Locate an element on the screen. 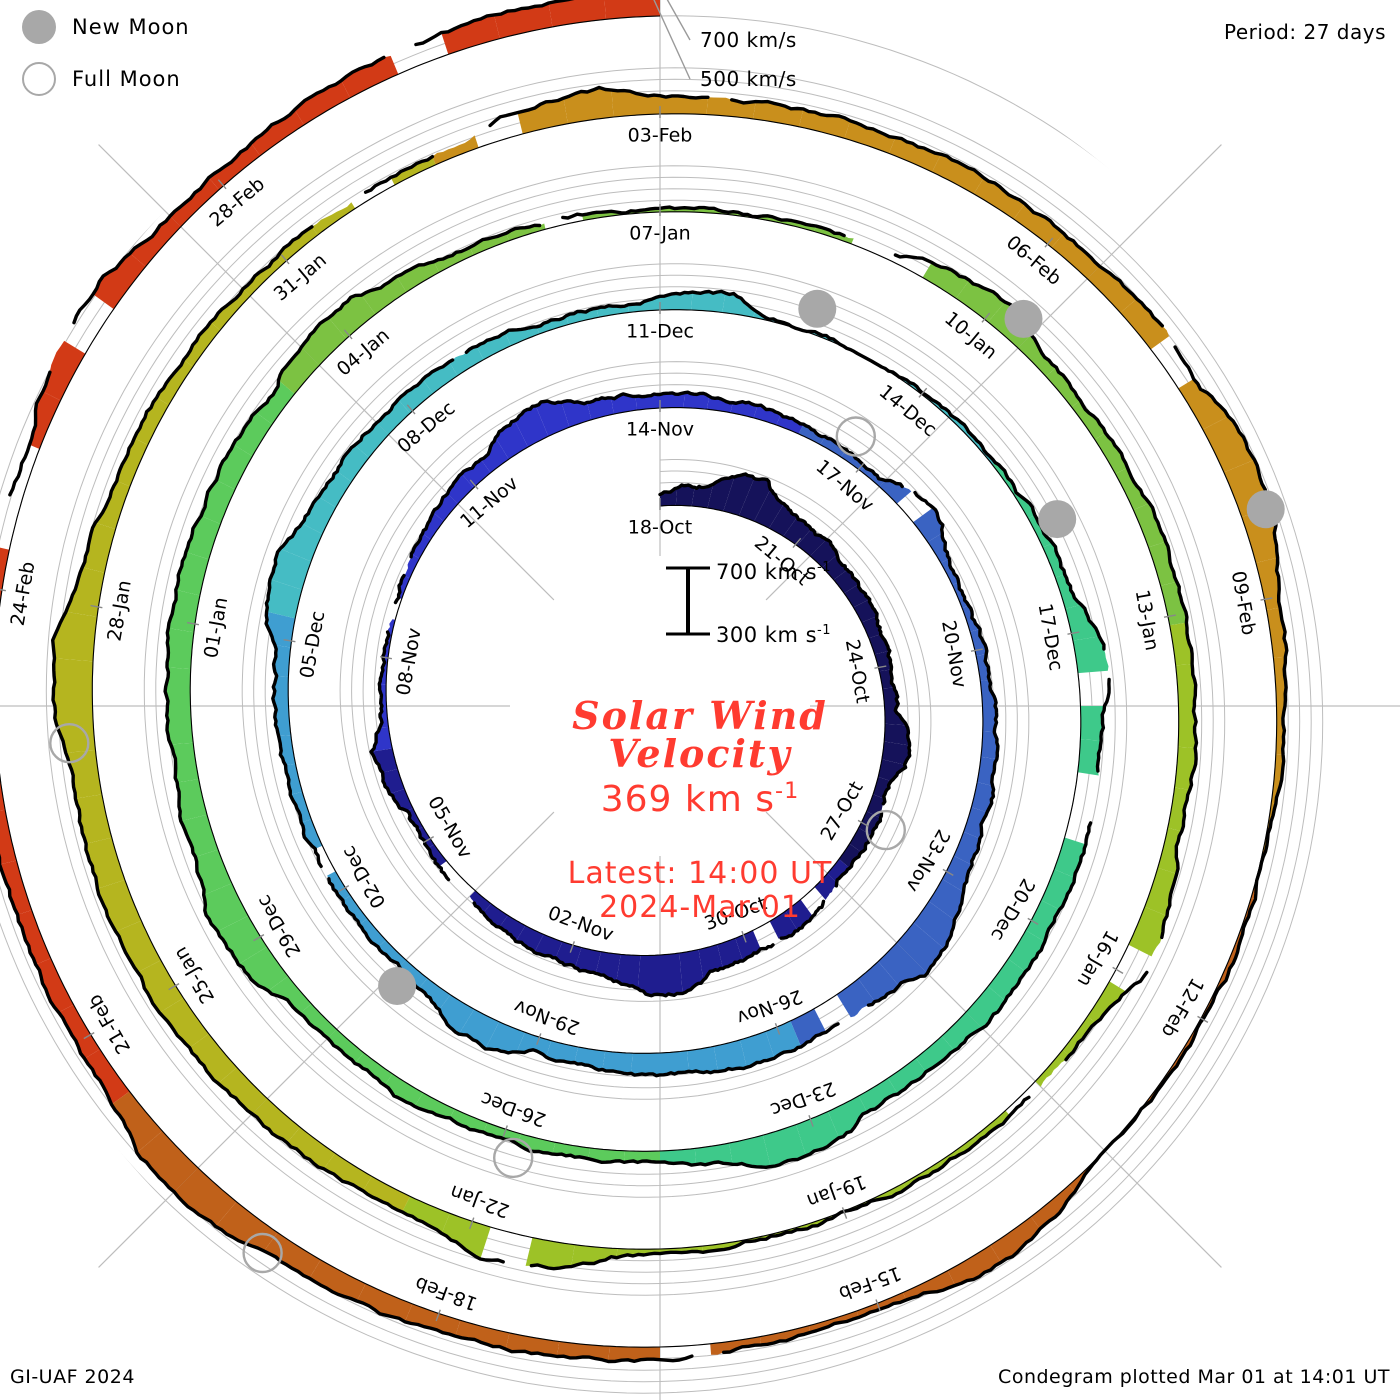 Image resolution: width=1400 pixels, height=1400 pixels. scalebar-high-value: 700 is located at coordinates (737, 572).